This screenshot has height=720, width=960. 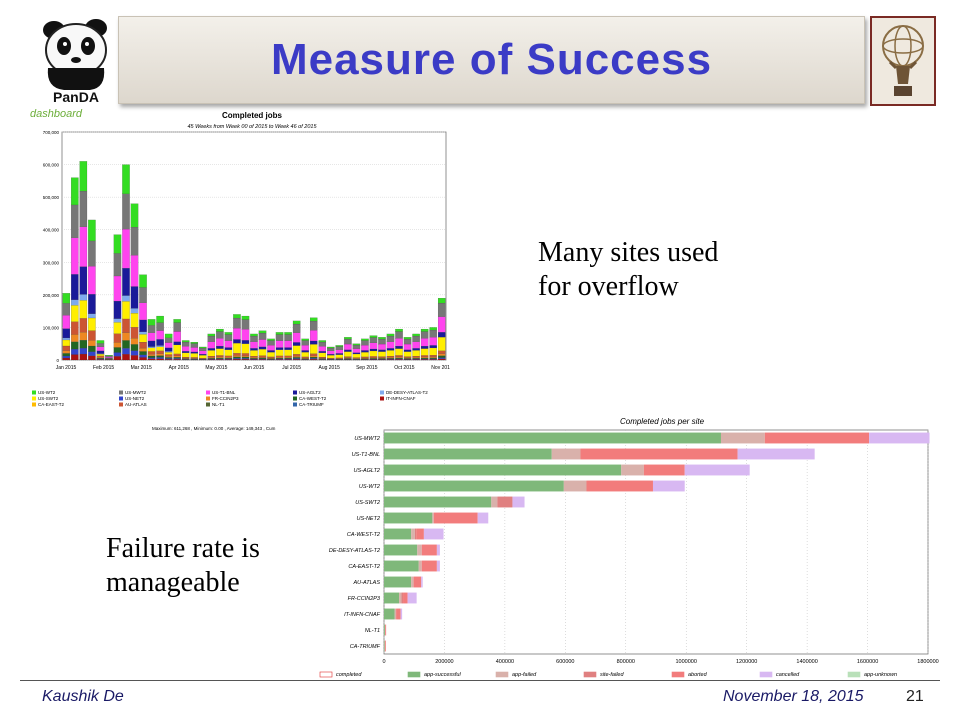 I want to click on chart2-legend-swatch, so click(x=678, y=674).